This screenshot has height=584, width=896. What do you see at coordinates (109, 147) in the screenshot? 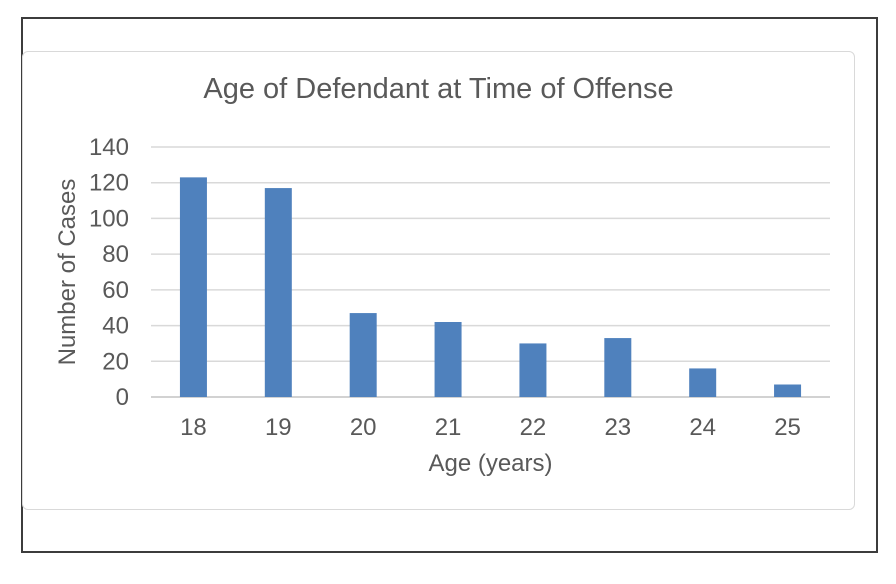
I see `y-tick-label-140: 140` at bounding box center [109, 147].